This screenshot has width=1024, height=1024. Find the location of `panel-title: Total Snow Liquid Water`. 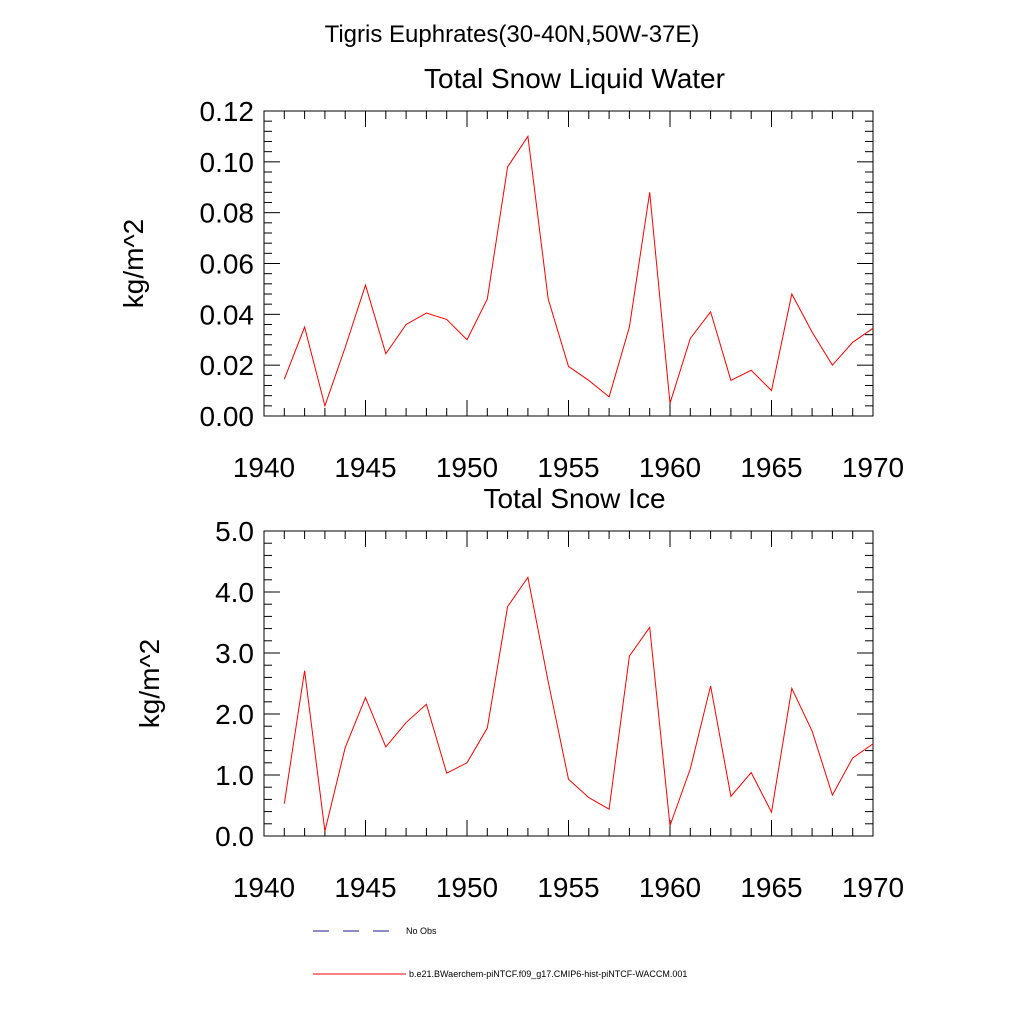

panel-title: Total Snow Liquid Water is located at coordinates (574, 78).